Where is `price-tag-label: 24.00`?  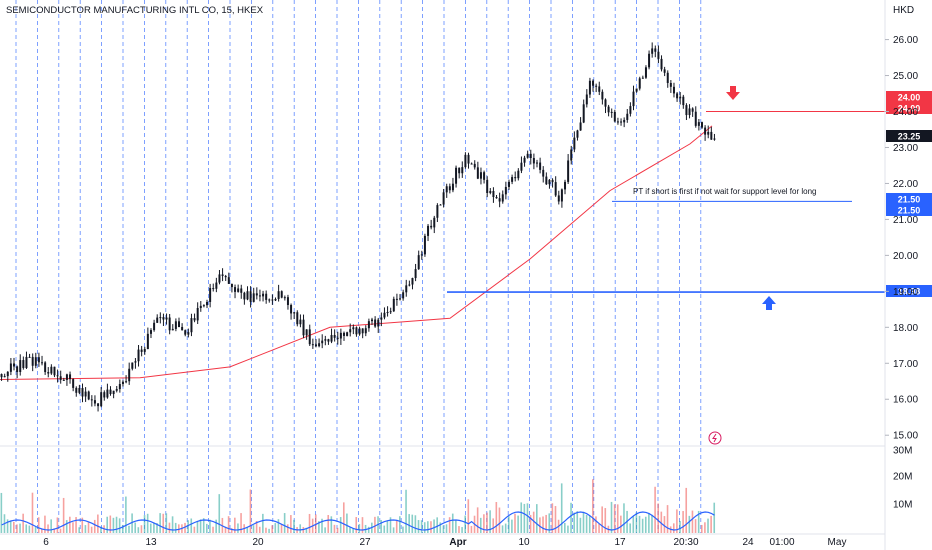 price-tag-label: 24.00 is located at coordinates (909, 109).